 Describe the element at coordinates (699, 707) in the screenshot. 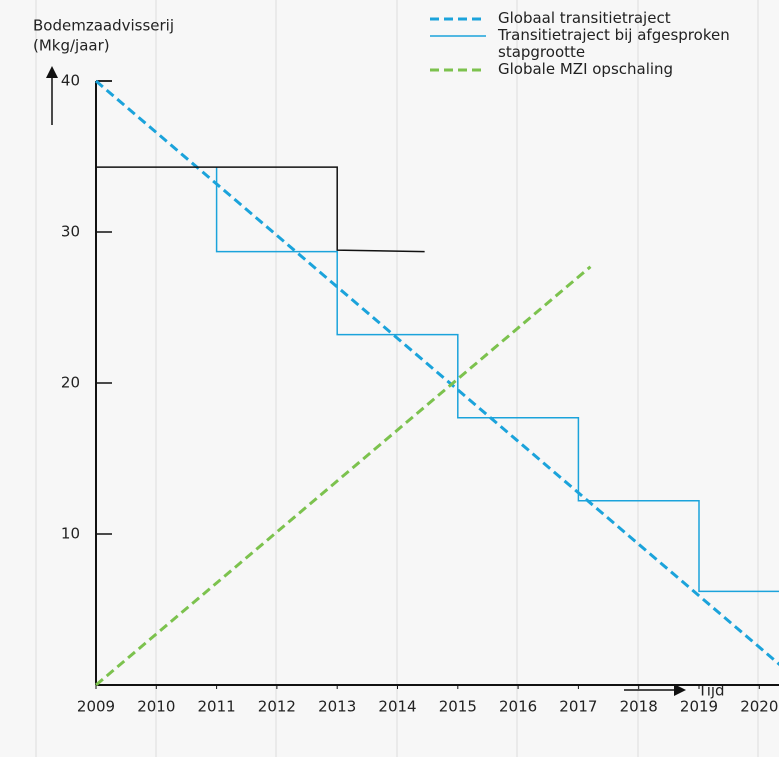

I see `x-tick-label: 2019` at that location.